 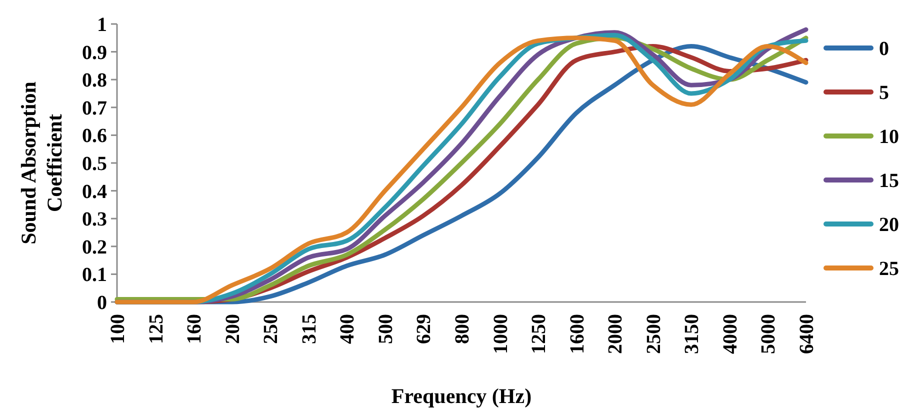 What do you see at coordinates (769, 334) in the screenshot?
I see `x-tick-label: 5000` at bounding box center [769, 334].